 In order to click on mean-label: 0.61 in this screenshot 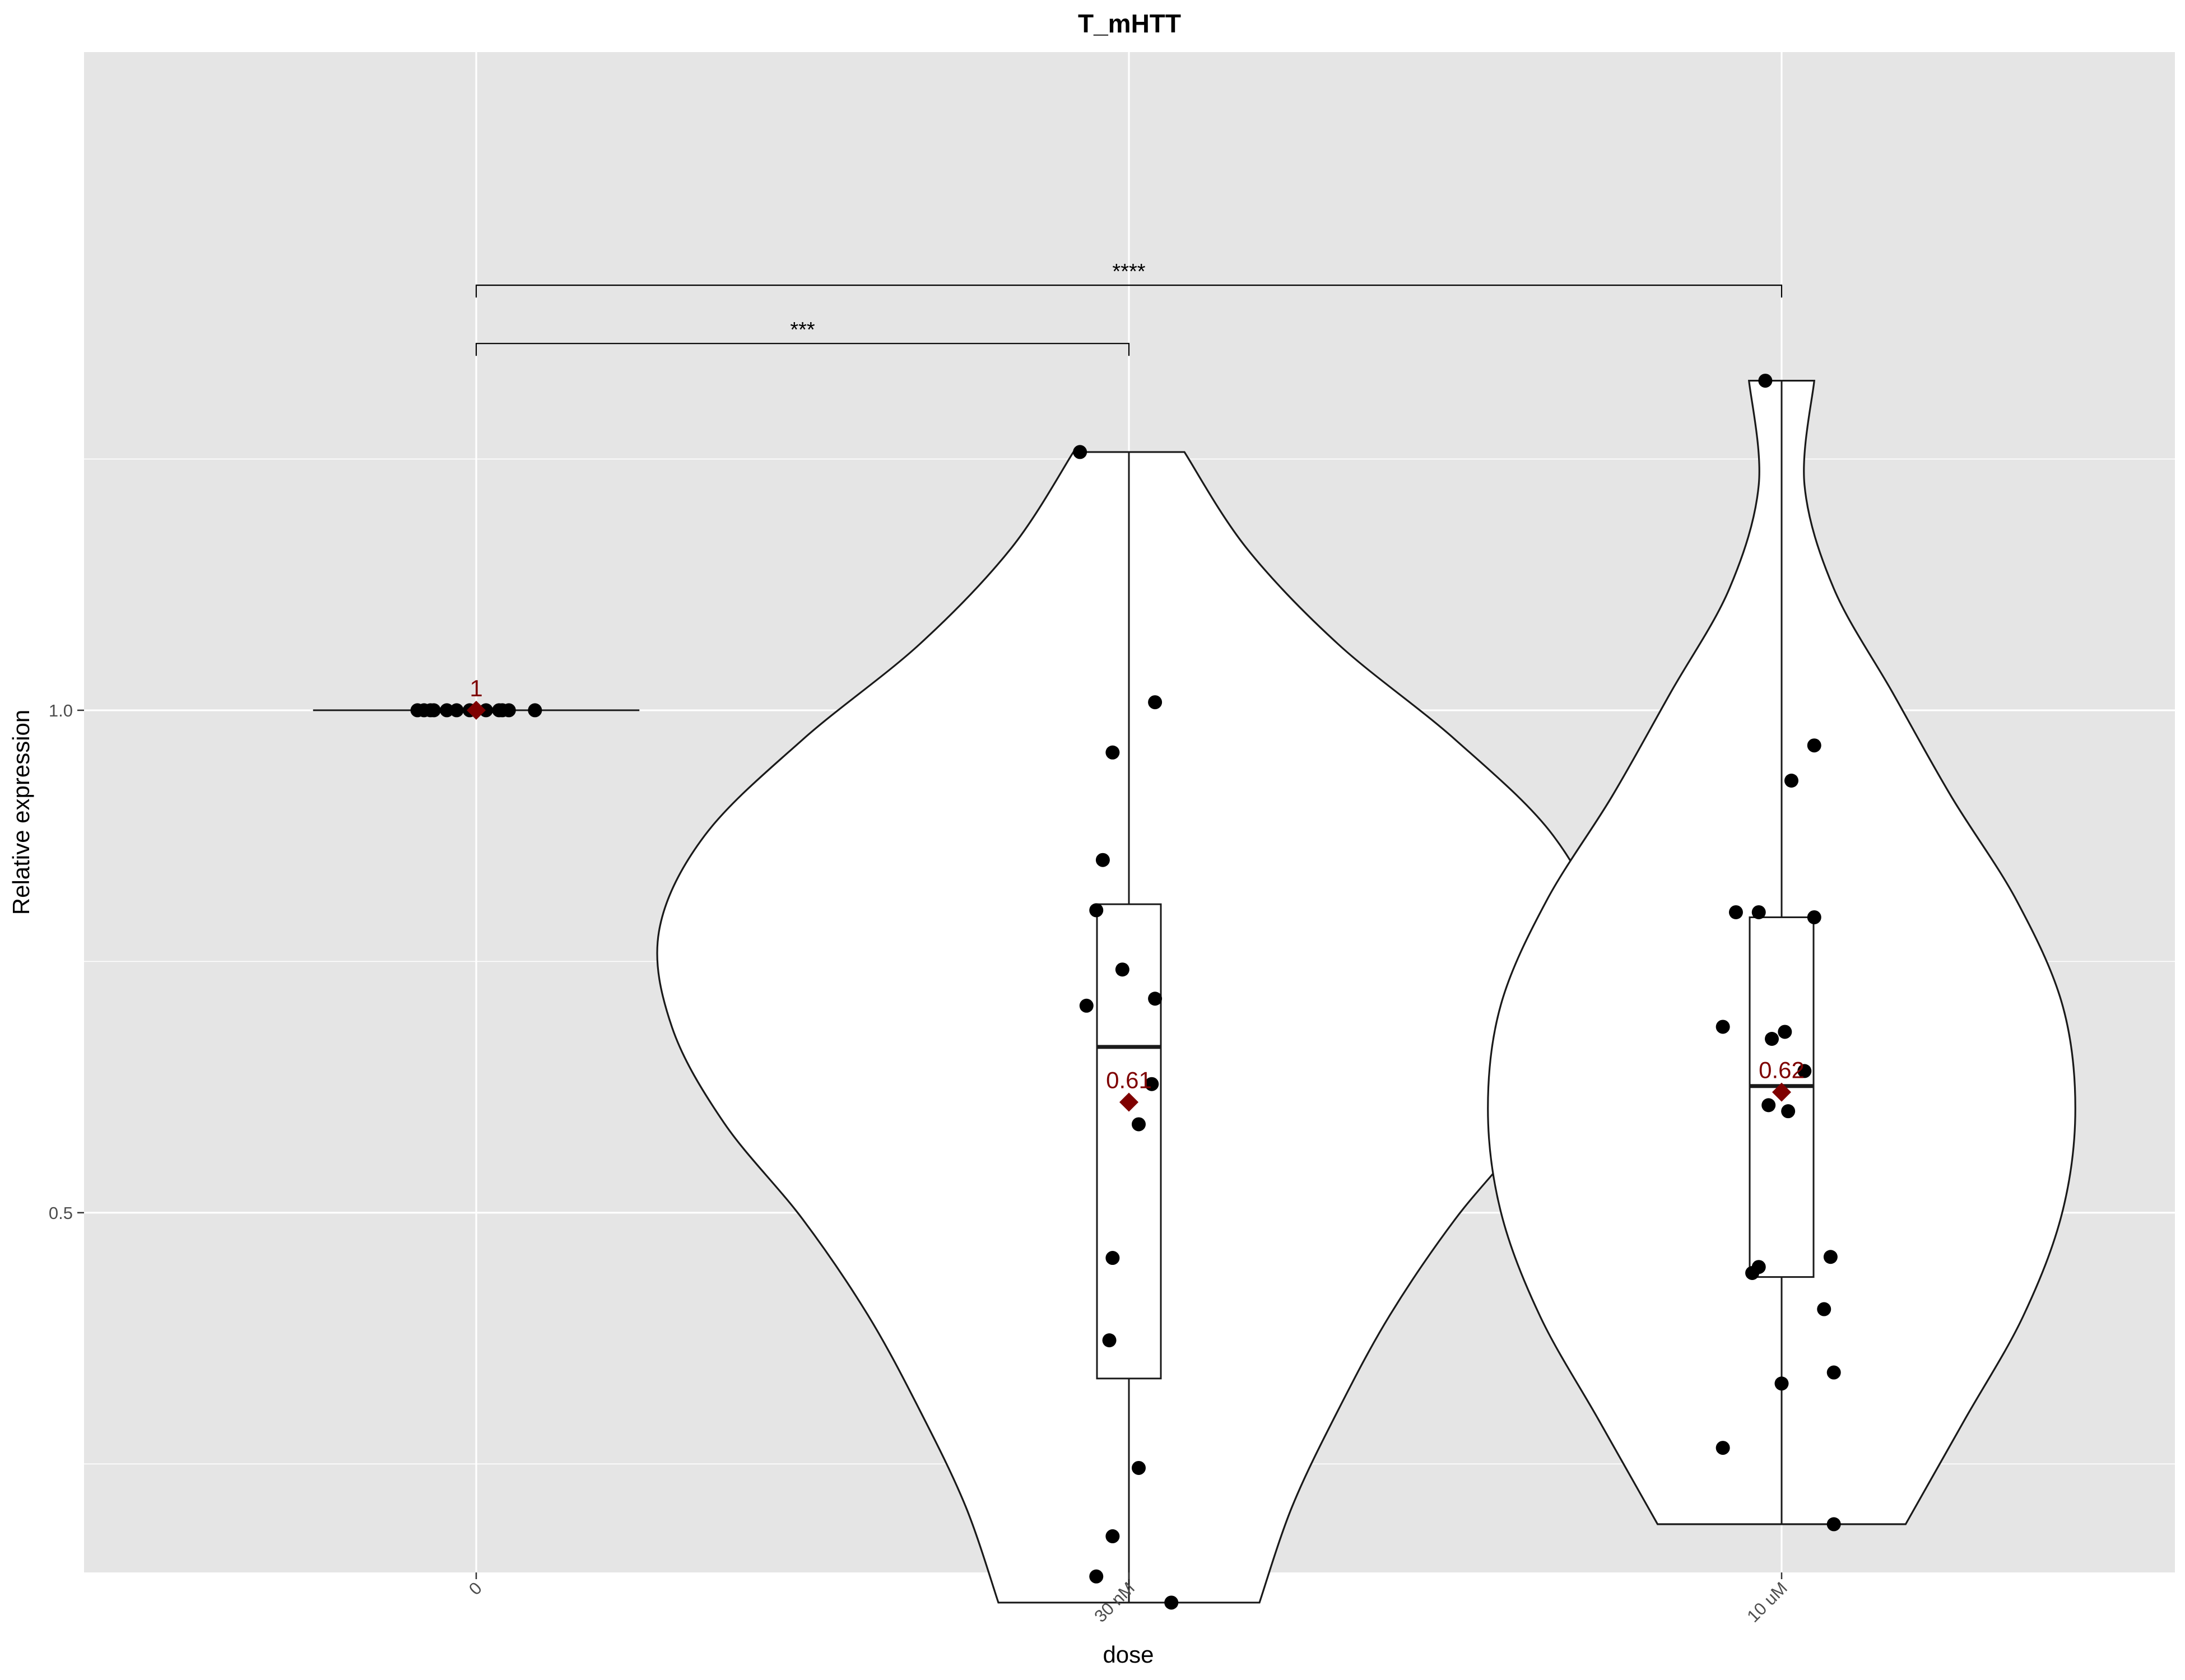, I will do `click(1129, 1080)`.